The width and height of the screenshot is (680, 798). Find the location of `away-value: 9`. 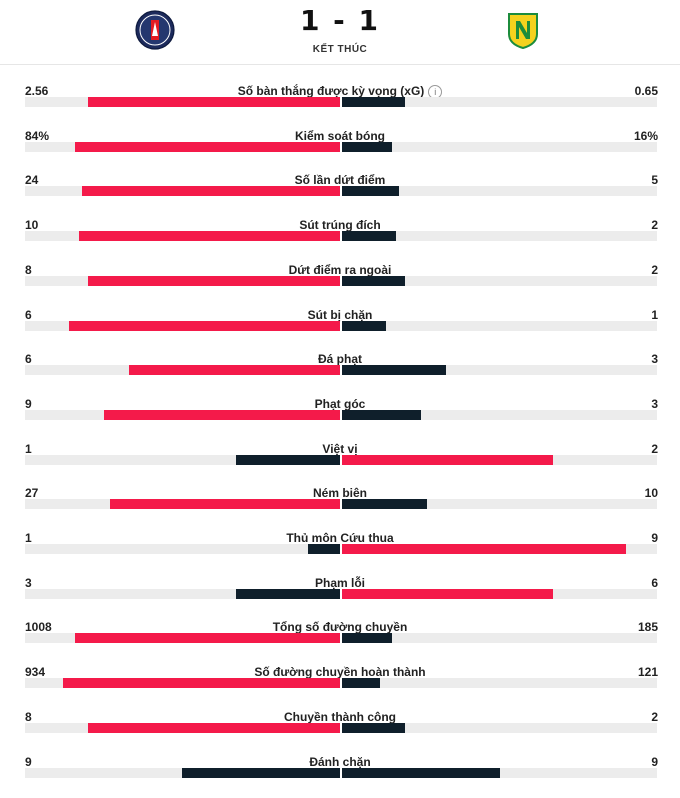

away-value: 9 is located at coordinates (654, 538).